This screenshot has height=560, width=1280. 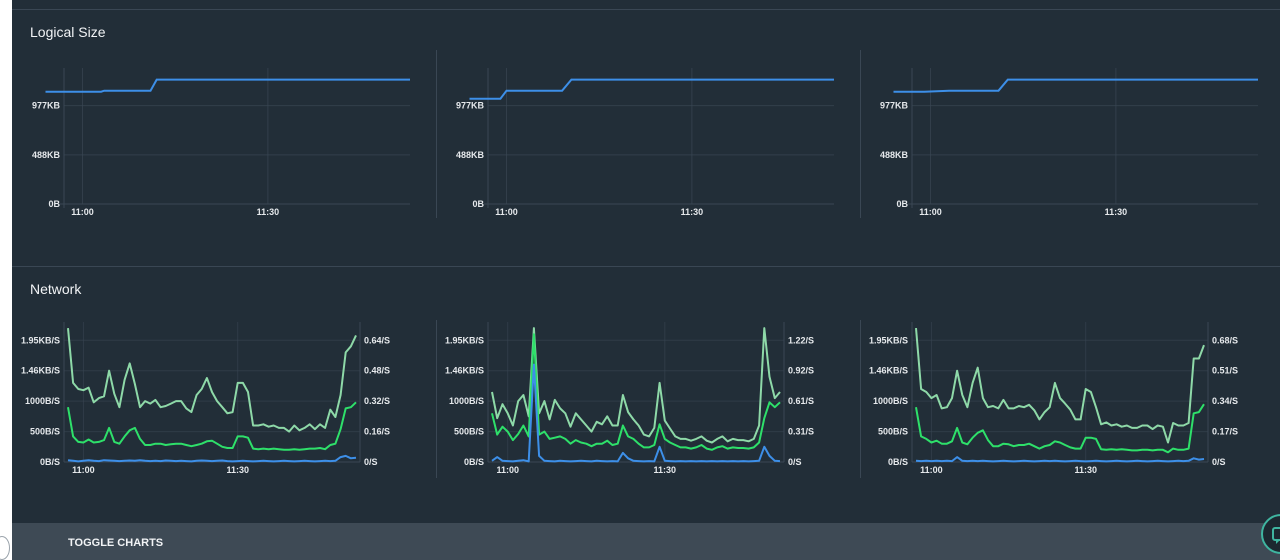 What do you see at coordinates (6, 280) in the screenshot?
I see `left-edge-strip` at bounding box center [6, 280].